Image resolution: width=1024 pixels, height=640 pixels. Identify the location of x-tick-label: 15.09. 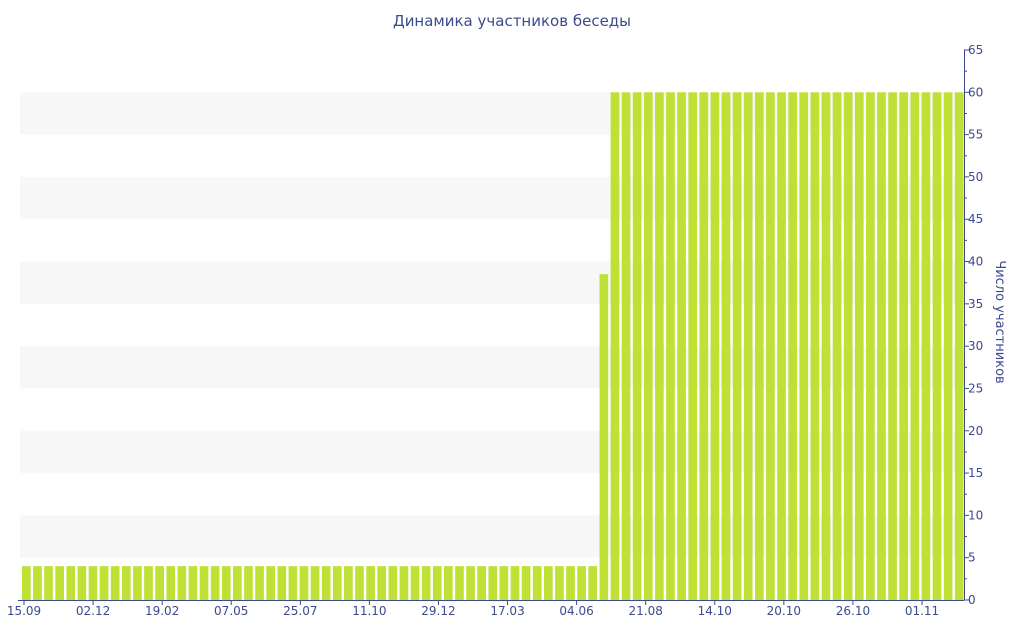
(24, 611).